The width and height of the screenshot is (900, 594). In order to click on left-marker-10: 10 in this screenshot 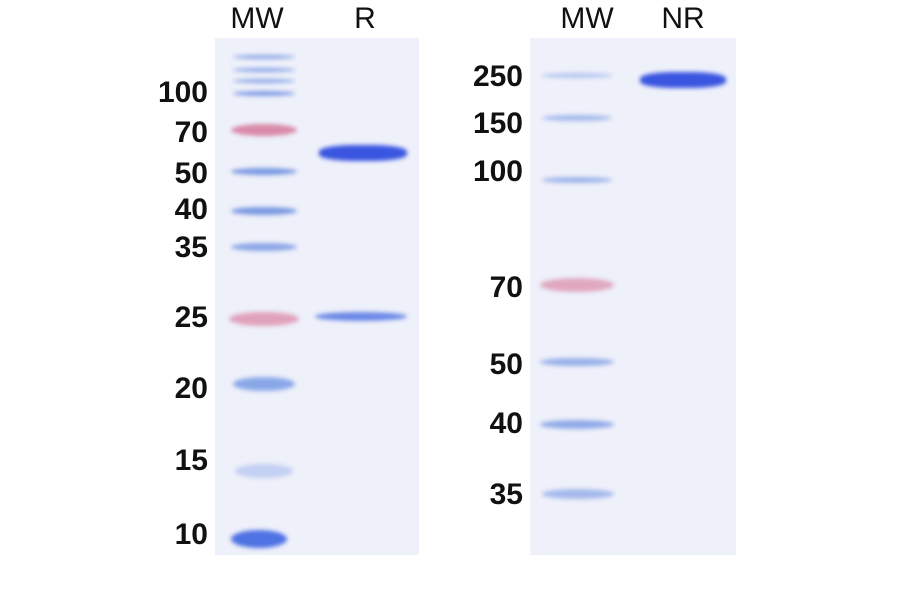, I will do `click(191, 534)`.